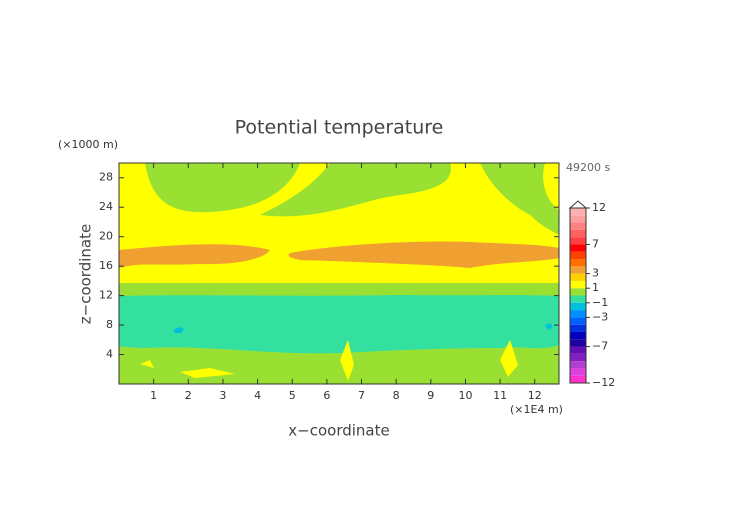 The width and height of the screenshot is (752, 532). I want to click on y-tick-label: 16, so click(106, 265).